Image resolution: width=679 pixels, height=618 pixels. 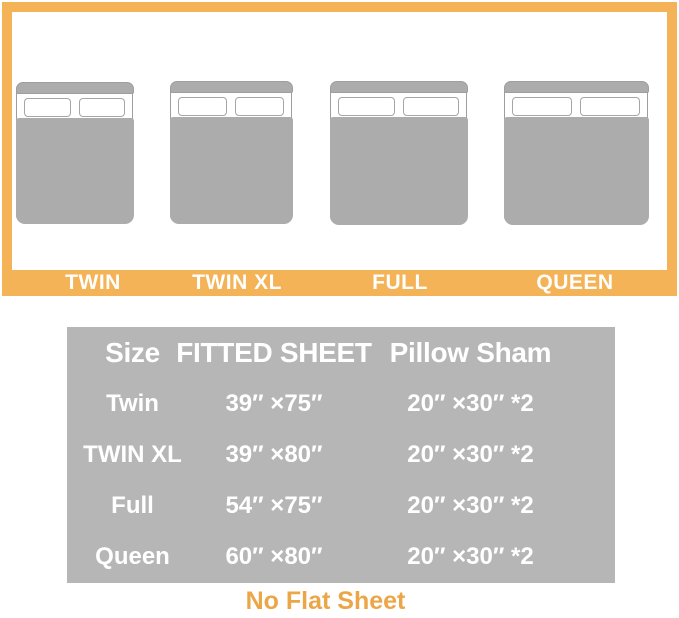 I want to click on table-cell-fitted-sheet: 39″ ×80″, so click(x=274, y=454).